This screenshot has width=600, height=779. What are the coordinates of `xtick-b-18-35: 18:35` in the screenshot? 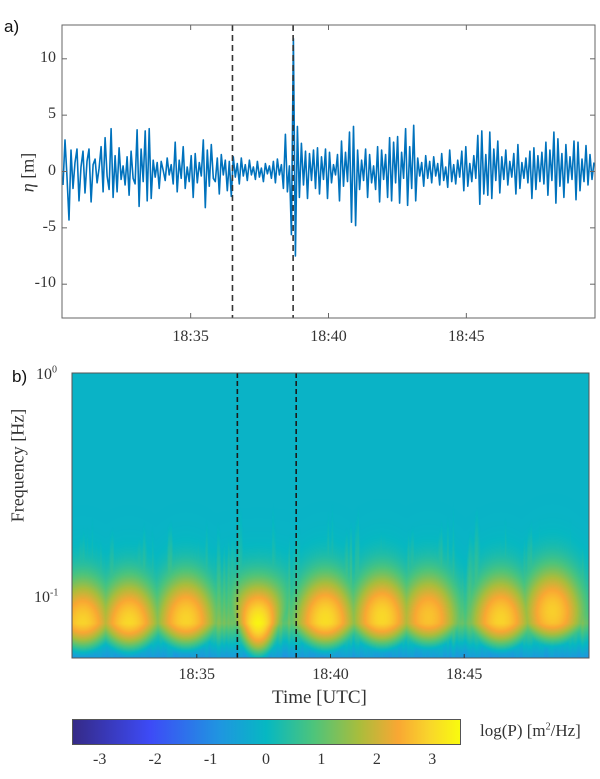 It's located at (197, 674).